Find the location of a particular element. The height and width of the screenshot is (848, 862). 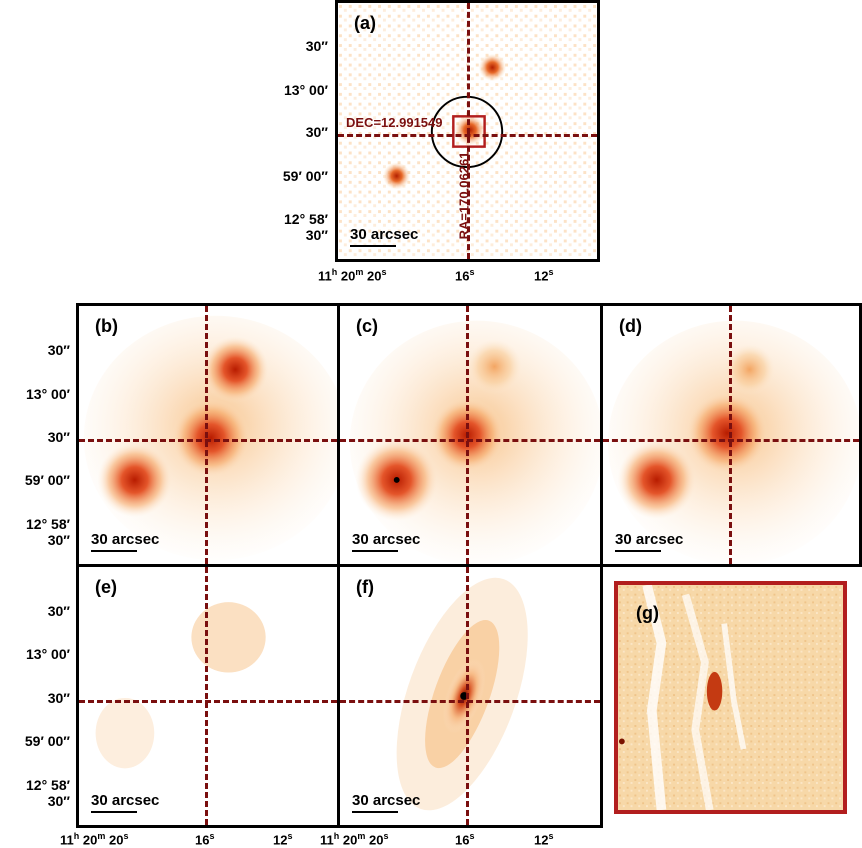

panel-e-image is located at coordinates (208, 696).